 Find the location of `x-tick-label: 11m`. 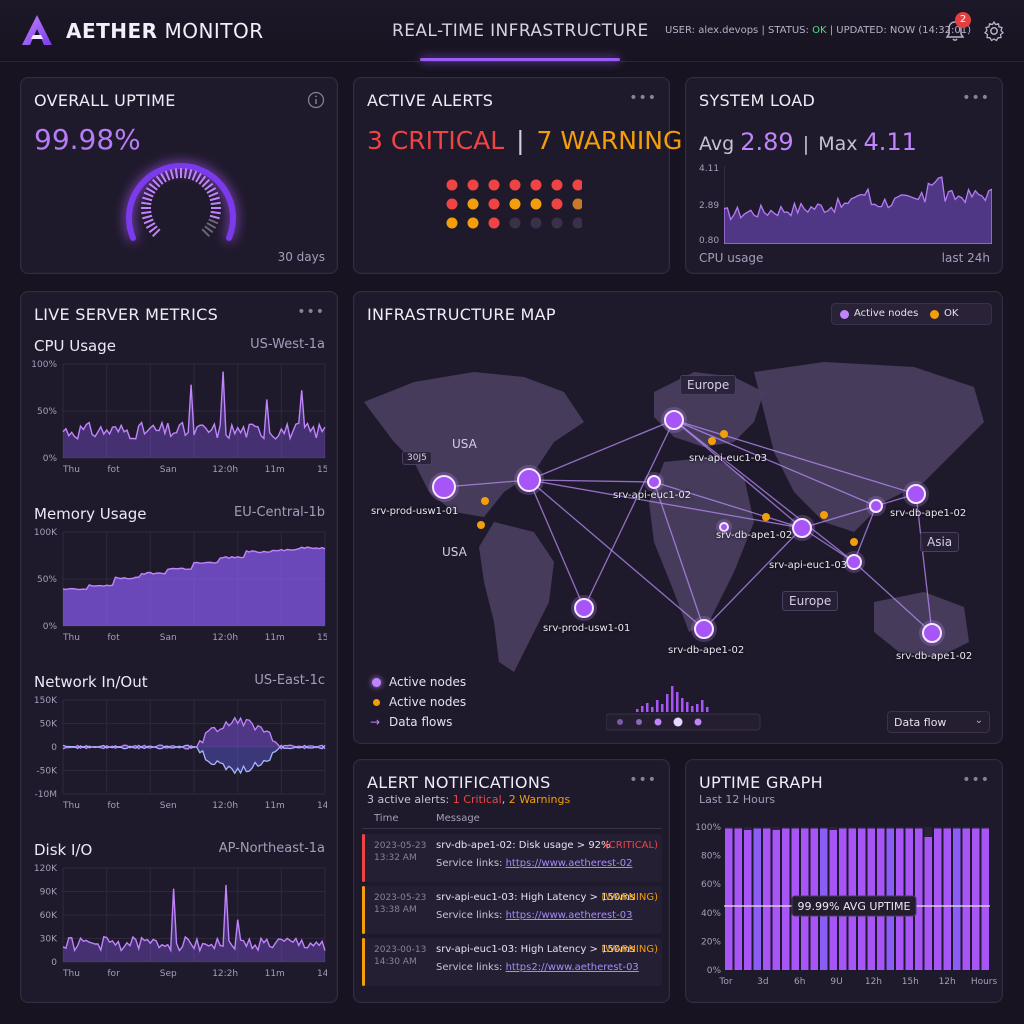

x-tick-label: 11m is located at coordinates (275, 470).